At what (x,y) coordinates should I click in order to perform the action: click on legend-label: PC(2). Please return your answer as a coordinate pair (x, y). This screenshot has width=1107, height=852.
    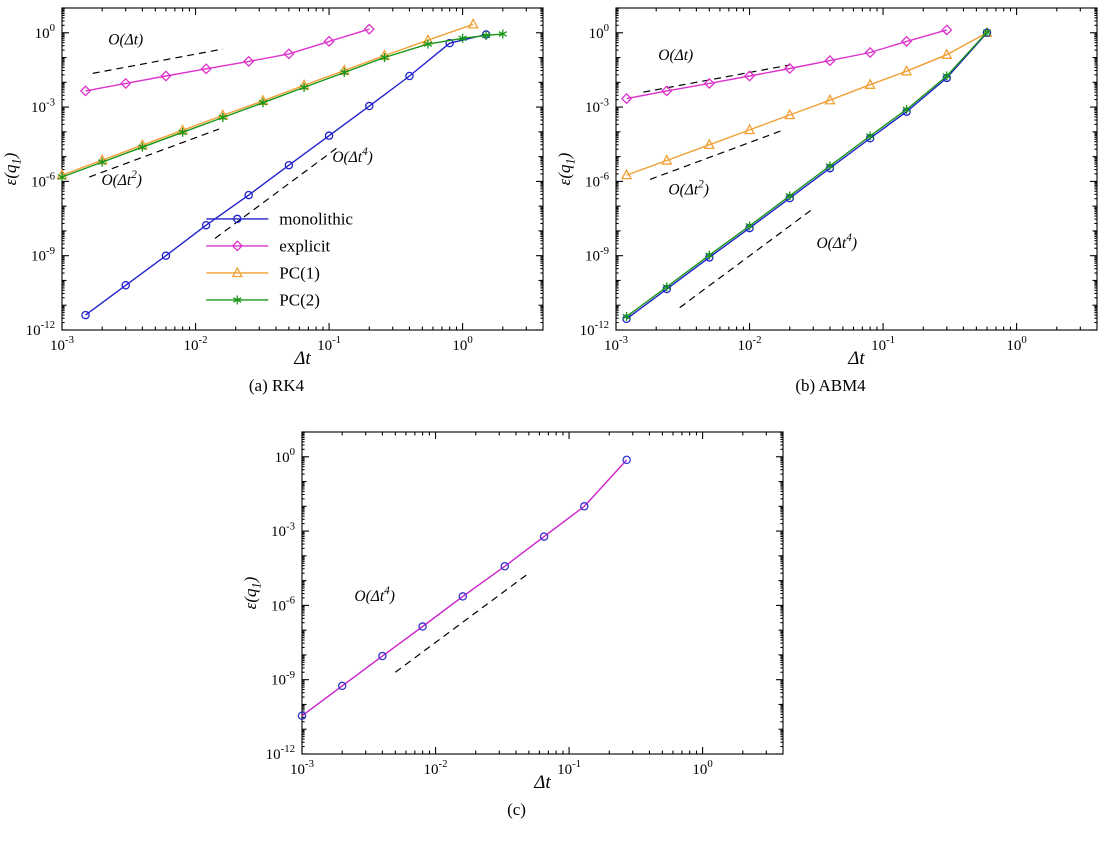
    Looking at the image, I should click on (299, 299).